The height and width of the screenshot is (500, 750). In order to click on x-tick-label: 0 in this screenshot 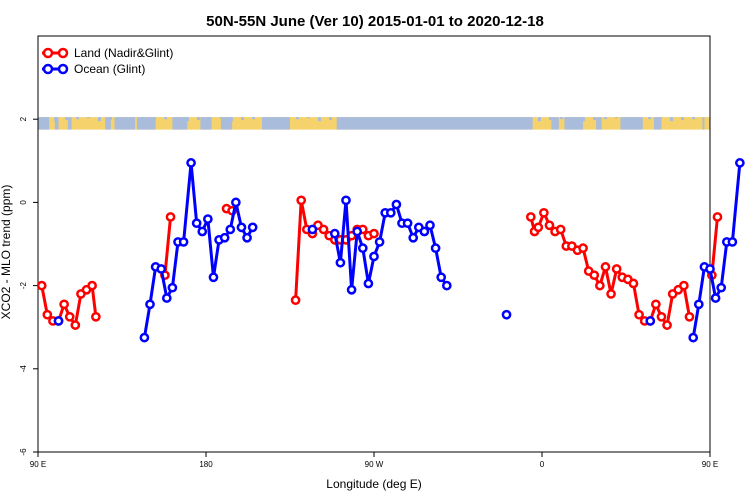, I will do `click(542, 464)`.